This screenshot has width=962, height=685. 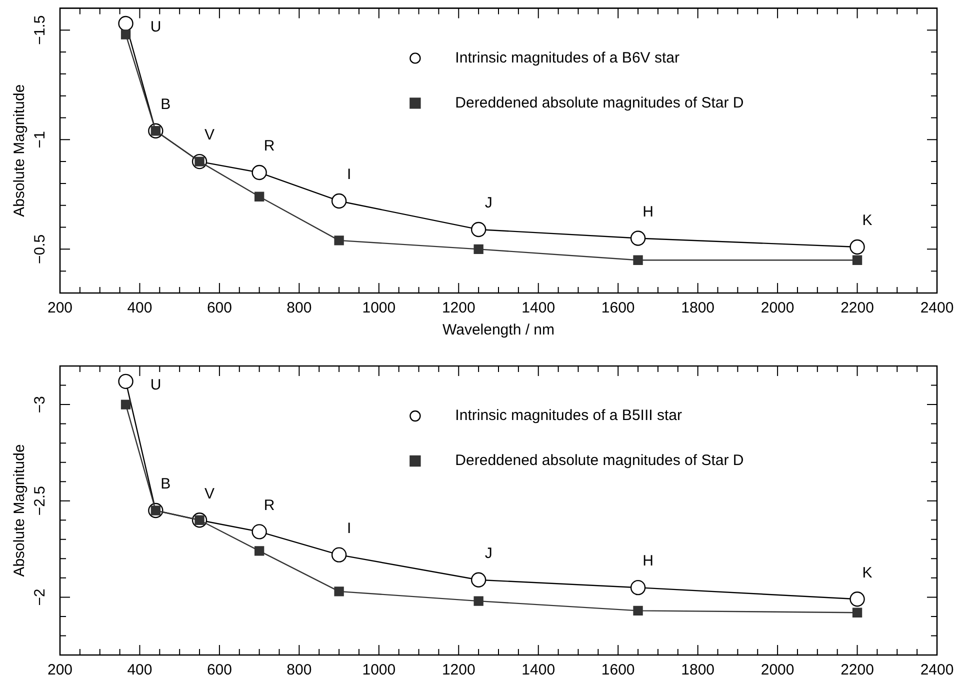 What do you see at coordinates (567, 57) in the screenshot?
I see `legend-label: Intrinsic magnitudes of a B6V star` at bounding box center [567, 57].